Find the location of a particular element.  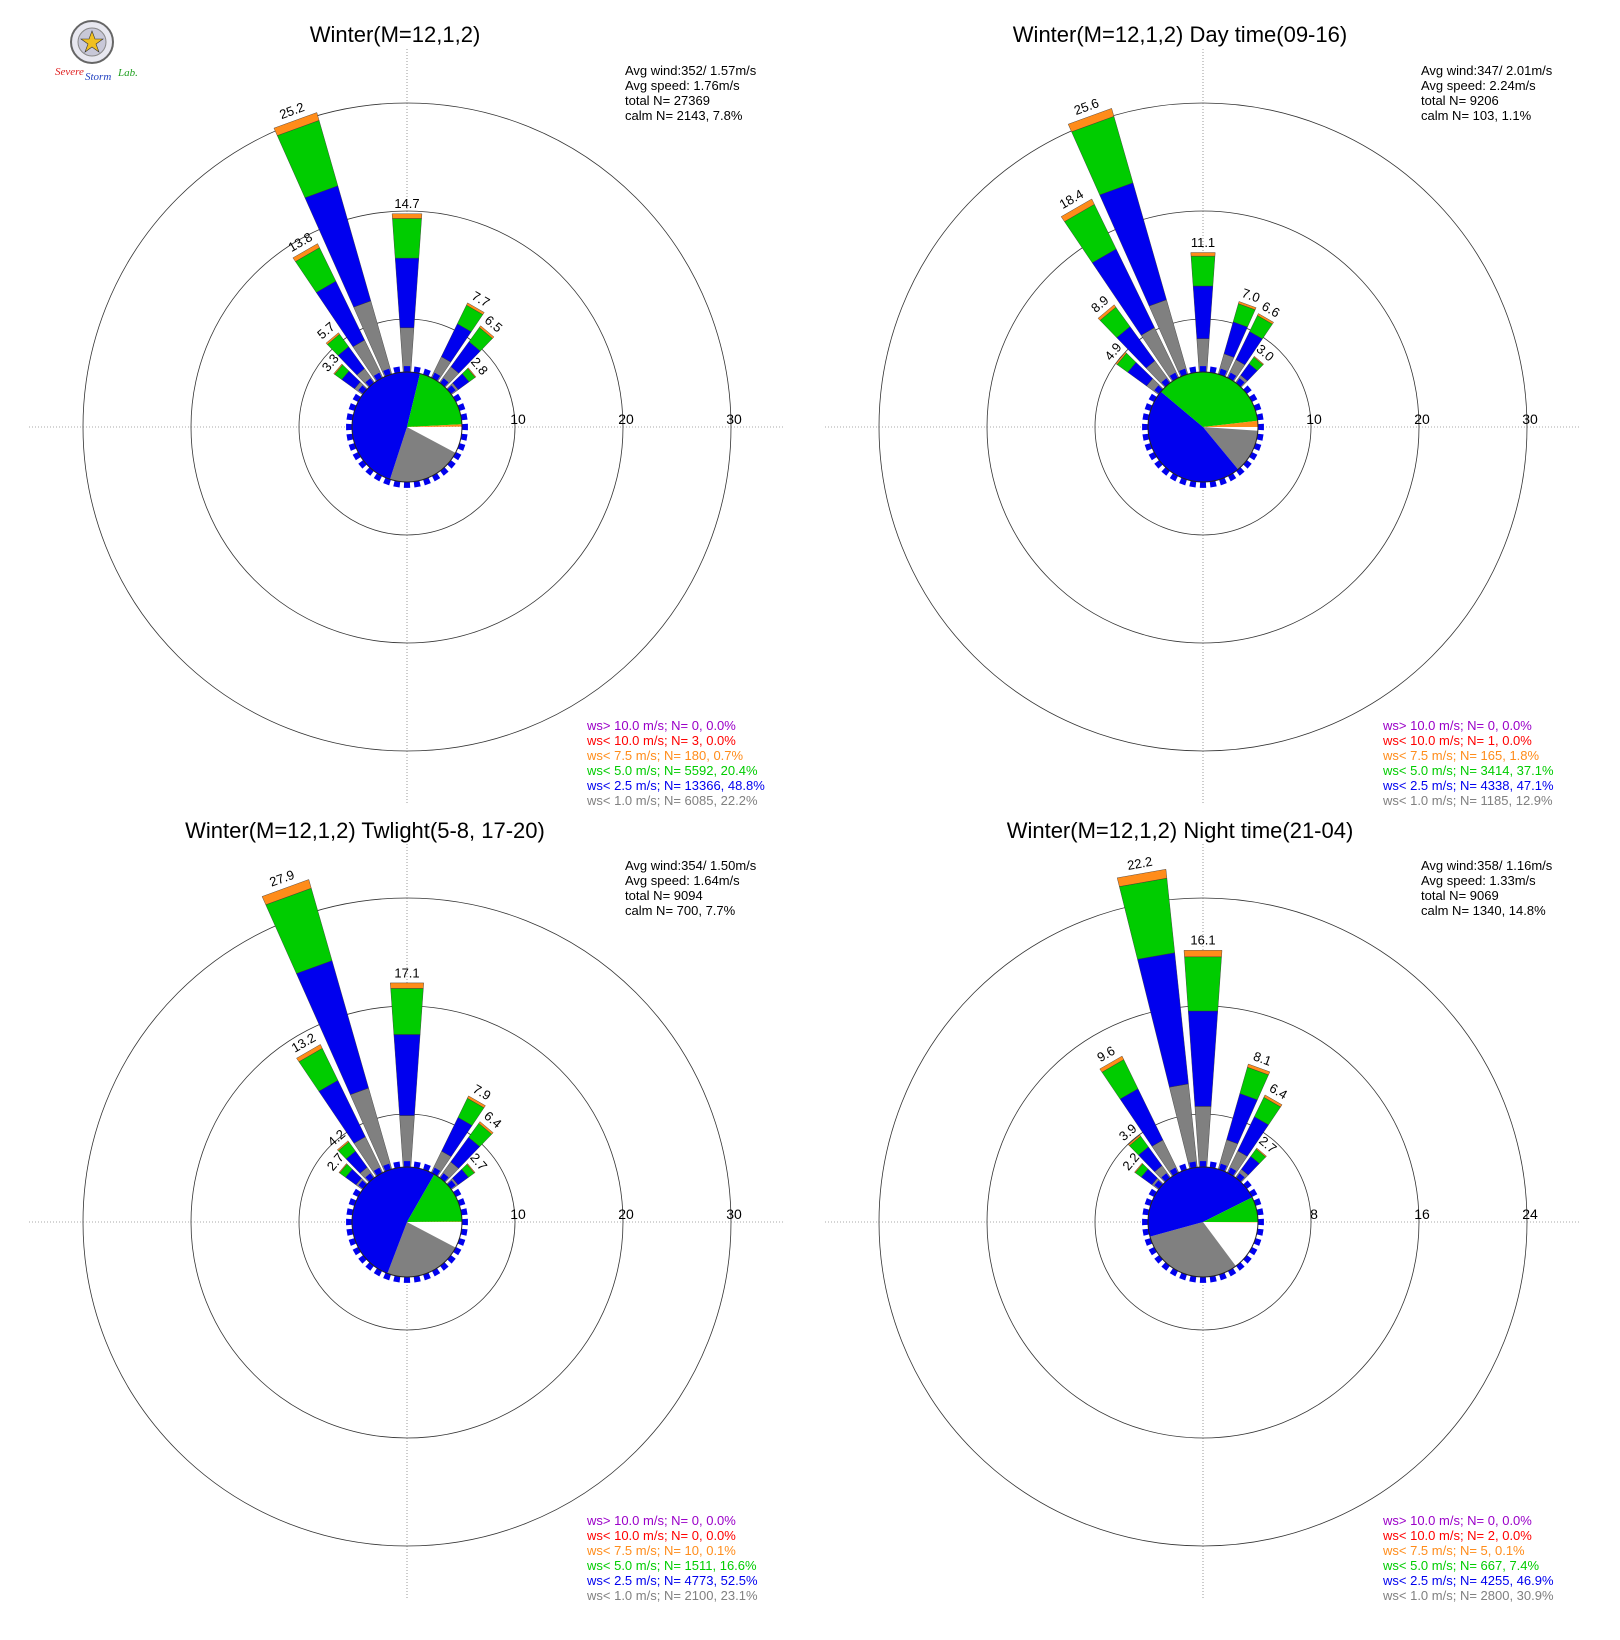

info-calm: calm N= 700, 7.7% is located at coordinates (680, 910).